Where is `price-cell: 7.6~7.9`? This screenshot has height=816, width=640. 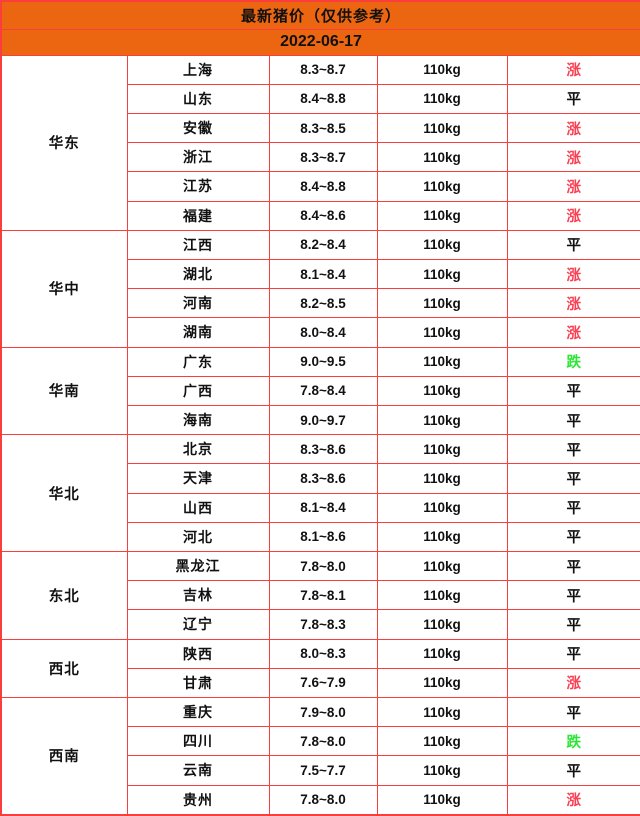
price-cell: 7.6~7.9 is located at coordinates (323, 682).